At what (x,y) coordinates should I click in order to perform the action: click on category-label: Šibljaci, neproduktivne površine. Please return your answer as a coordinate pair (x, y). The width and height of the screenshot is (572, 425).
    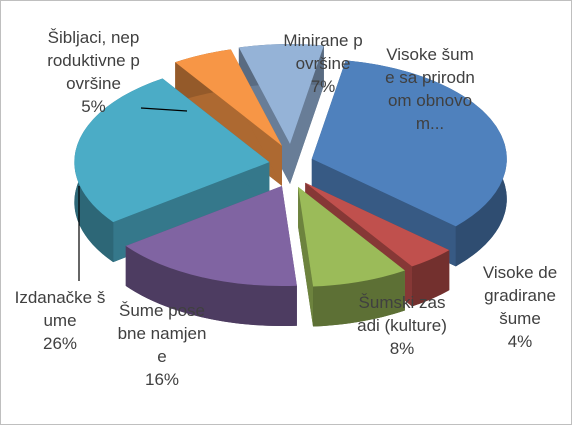
    Looking at the image, I should click on (93, 60).